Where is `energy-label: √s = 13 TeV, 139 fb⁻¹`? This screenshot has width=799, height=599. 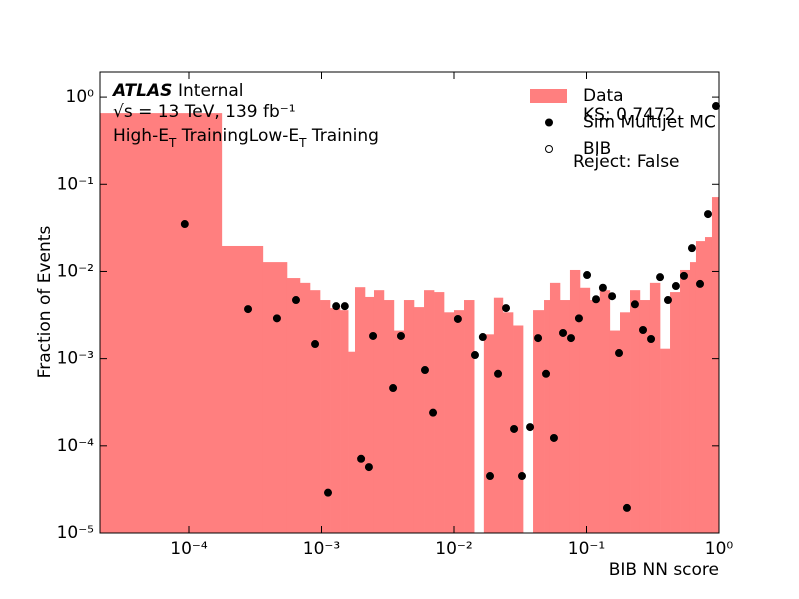 energy-label: √s = 13 TeV, 139 fb⁻¹ is located at coordinates (204, 112).